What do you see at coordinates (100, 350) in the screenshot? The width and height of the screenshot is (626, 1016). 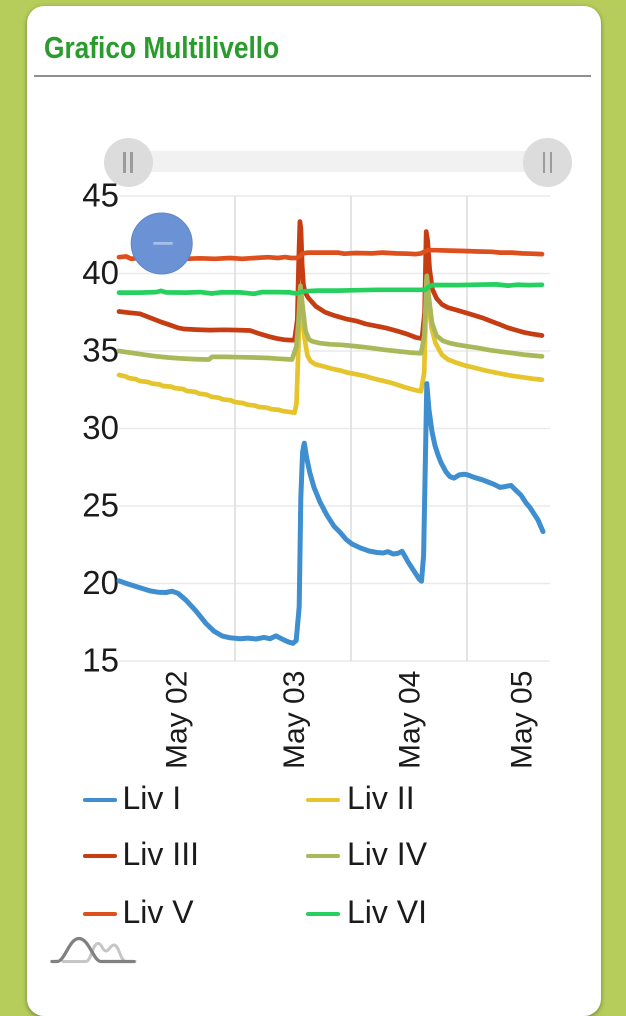 I see `svg-text: 35` at bounding box center [100, 350].